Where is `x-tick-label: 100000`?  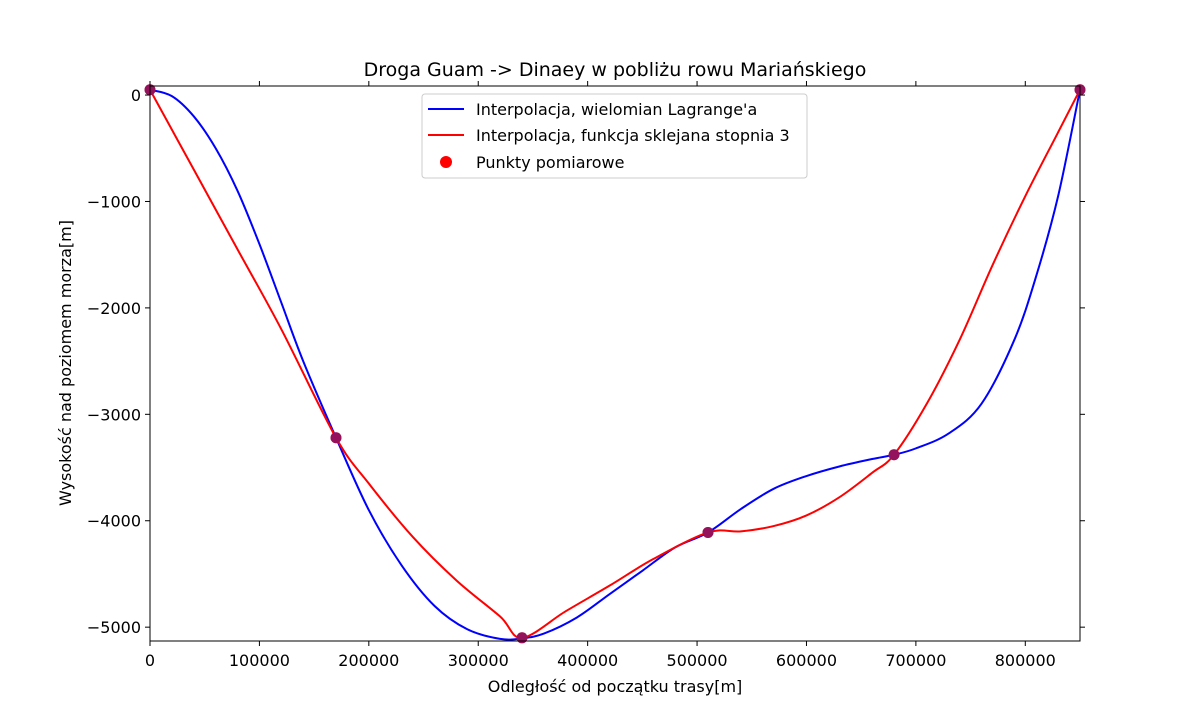
x-tick-label: 100000 is located at coordinates (259, 660).